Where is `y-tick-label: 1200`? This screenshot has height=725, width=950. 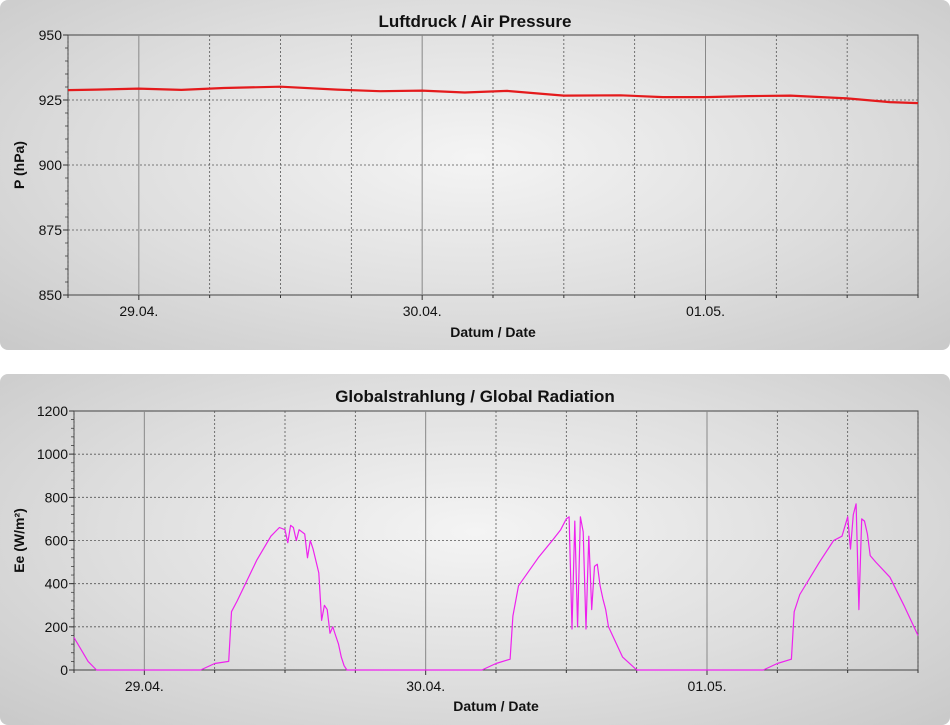
y-tick-label: 1200 is located at coordinates (52, 411).